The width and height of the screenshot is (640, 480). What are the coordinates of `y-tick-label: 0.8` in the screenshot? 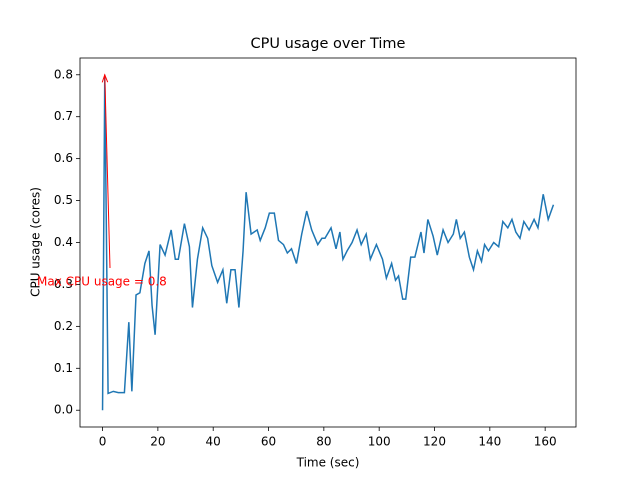 It's located at (63, 74).